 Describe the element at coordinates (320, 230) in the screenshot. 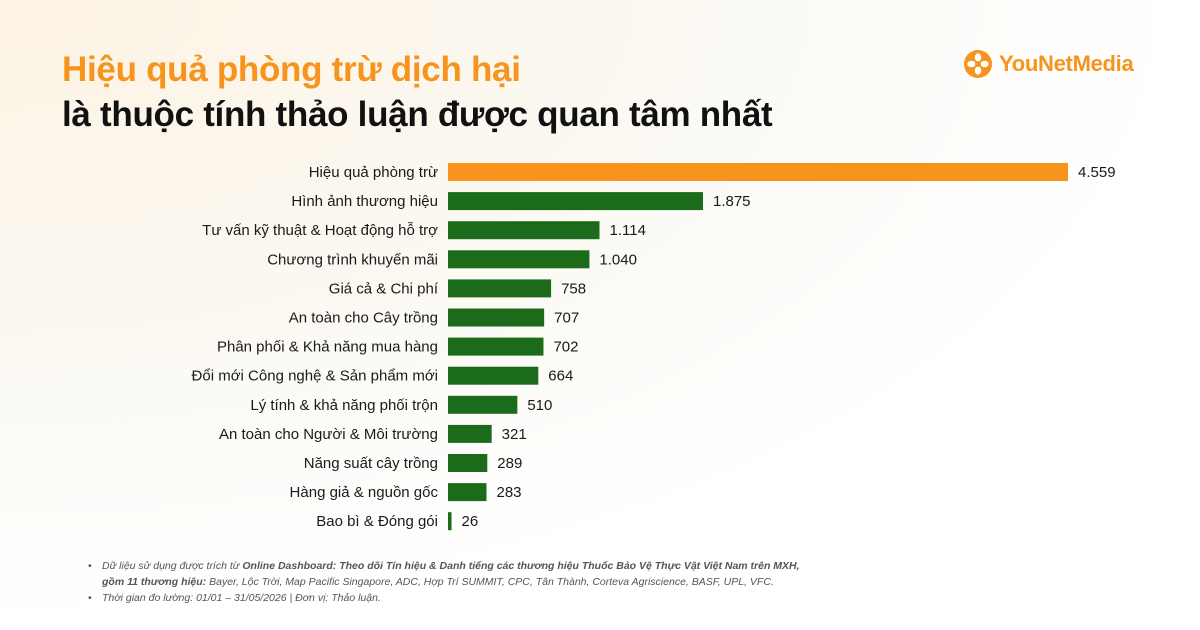

I see `category-label: Tư vấn kỹ thuật & Hoạt động hỗ trợ` at that location.